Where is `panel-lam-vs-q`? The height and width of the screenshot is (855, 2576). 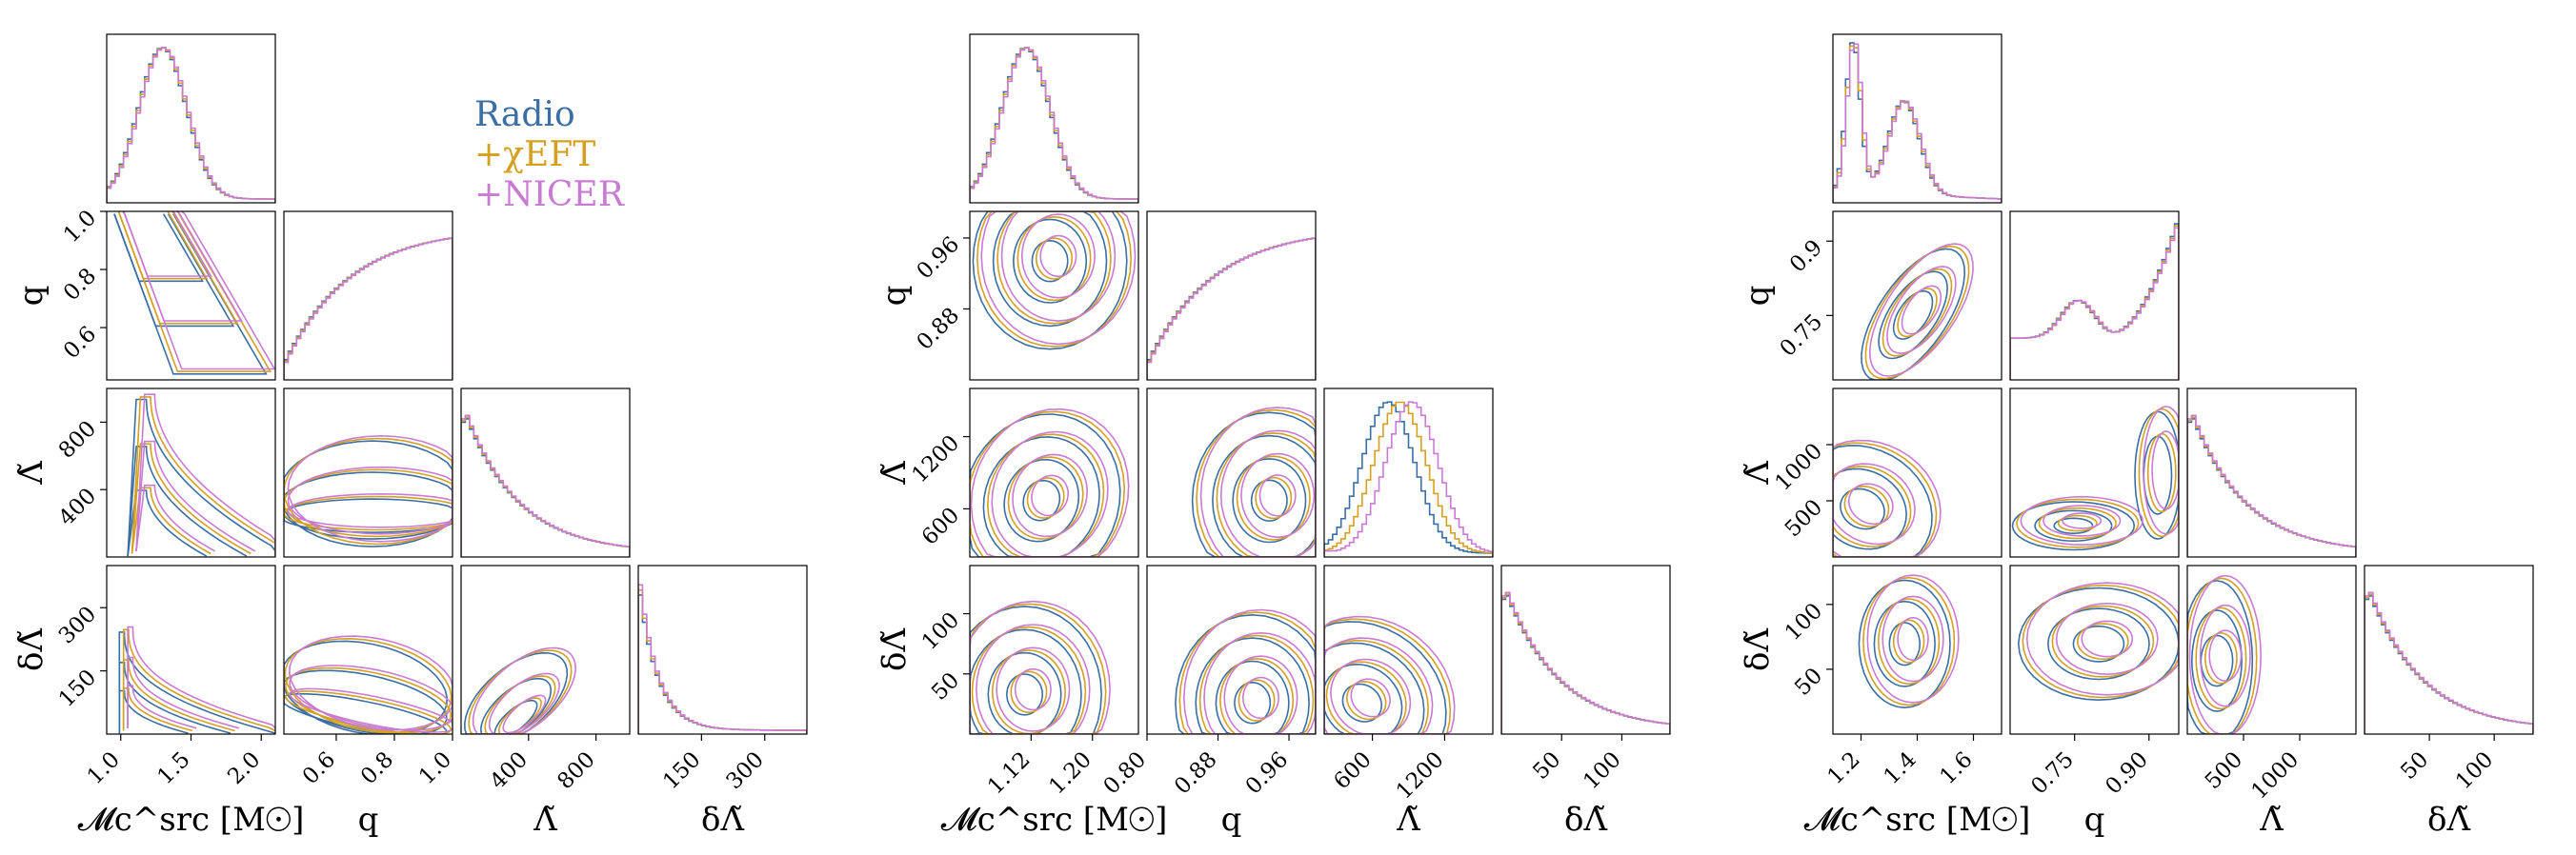 panel-lam-vs-q is located at coordinates (1231, 473).